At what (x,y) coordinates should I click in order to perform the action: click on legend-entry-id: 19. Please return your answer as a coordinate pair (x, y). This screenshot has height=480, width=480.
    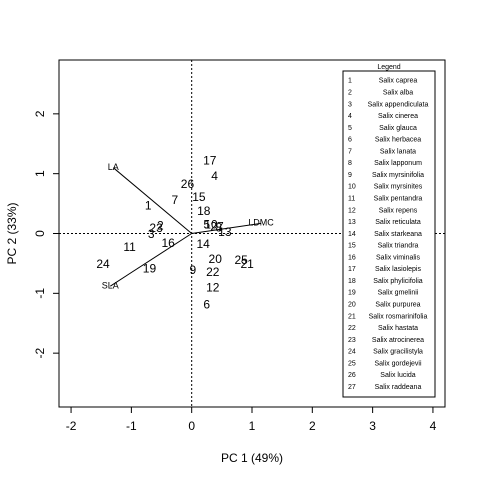
    Looking at the image, I should click on (352, 293).